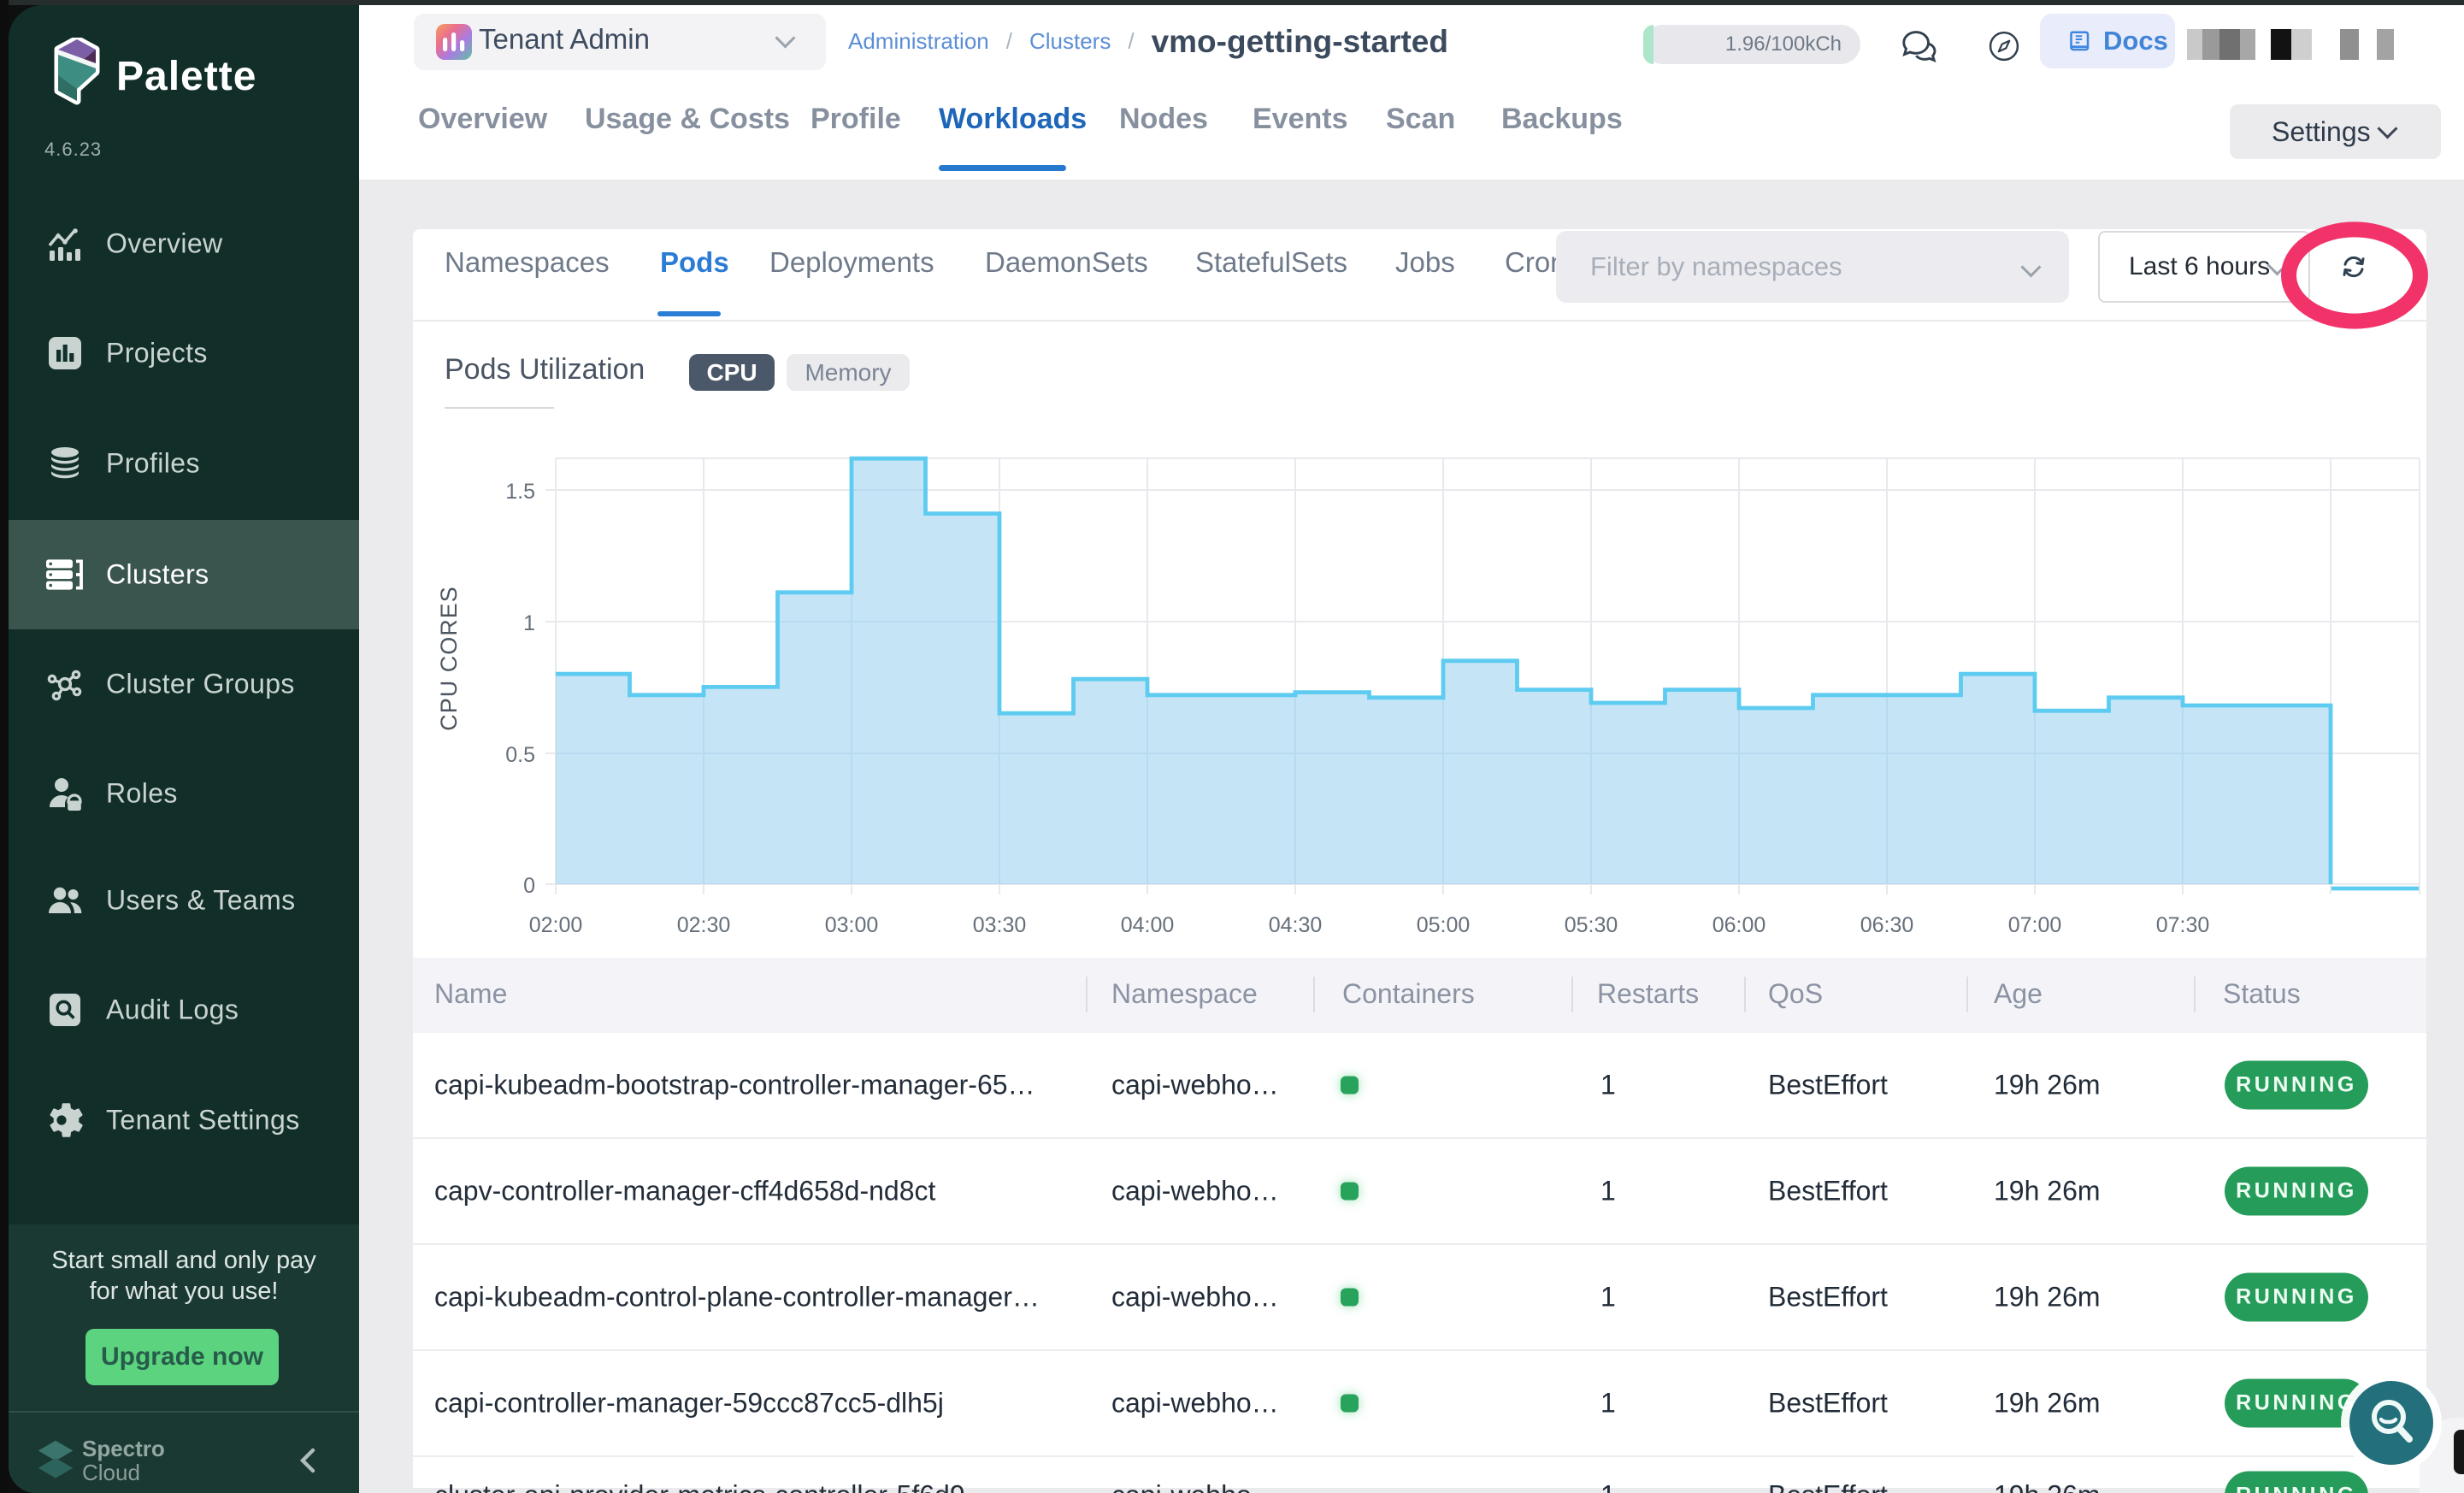 The height and width of the screenshot is (1493, 2464). Describe the element at coordinates (1444, 925) in the screenshot. I see `svg-text: 05:00` at that location.